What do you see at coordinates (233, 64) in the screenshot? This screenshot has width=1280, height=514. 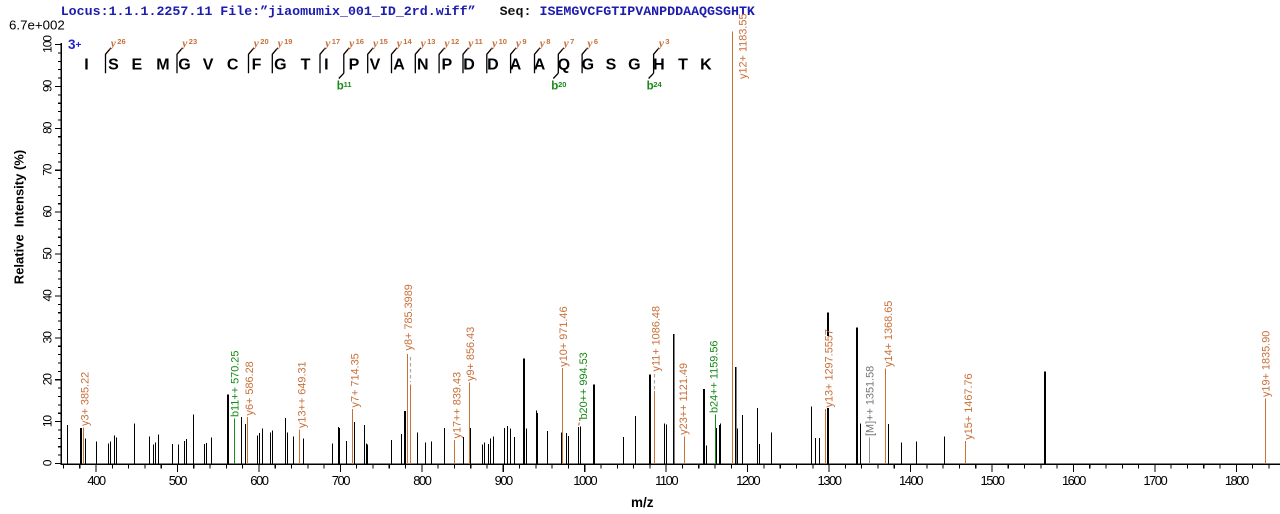 I see `svg-text: C` at bounding box center [233, 64].